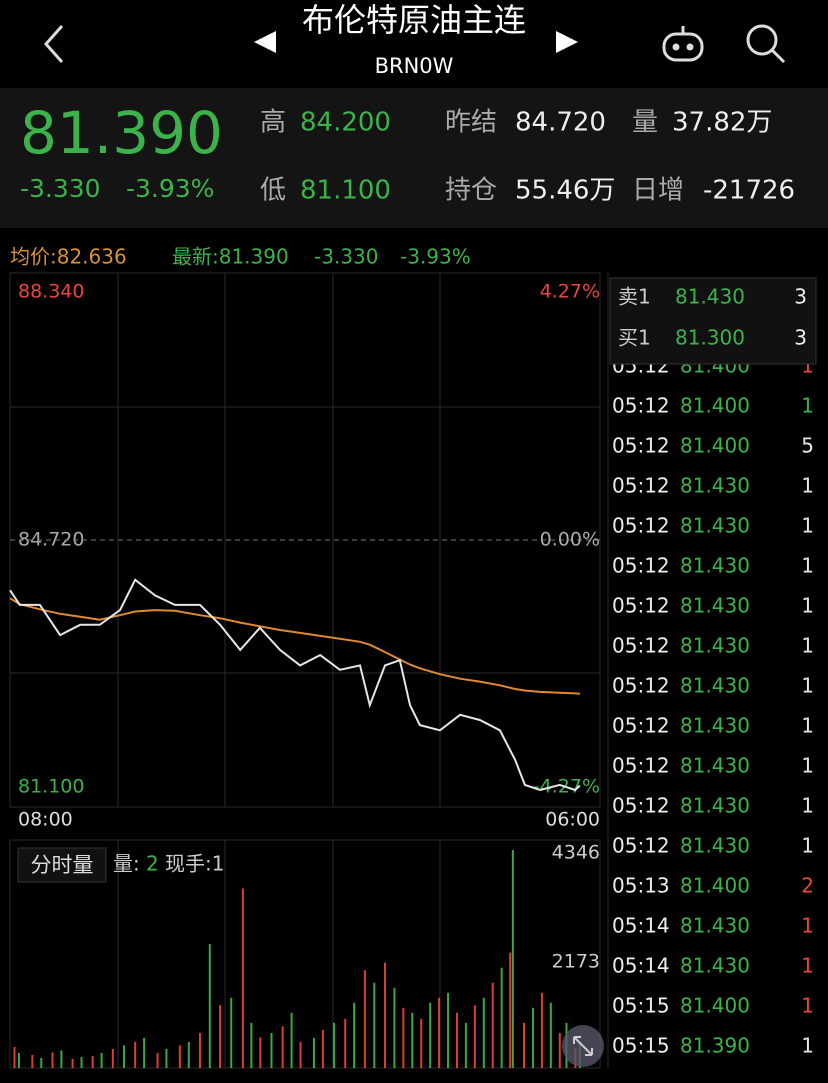 The height and width of the screenshot is (1083, 828). I want to click on label: 昨结, so click(471, 123).